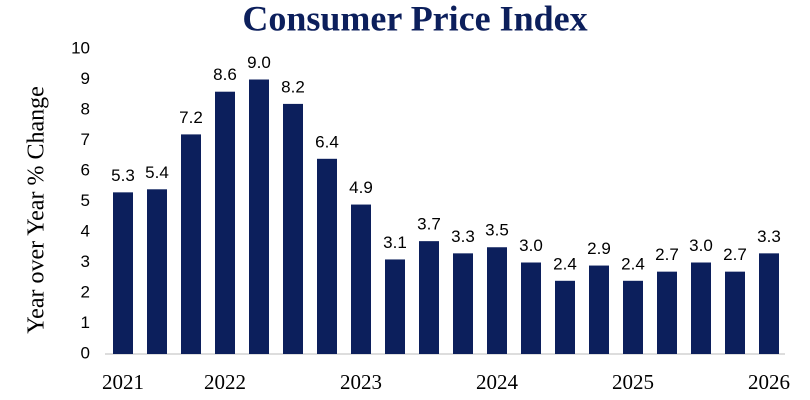 This screenshot has height=400, width=810. I want to click on value-label: 8.6, so click(225, 74).